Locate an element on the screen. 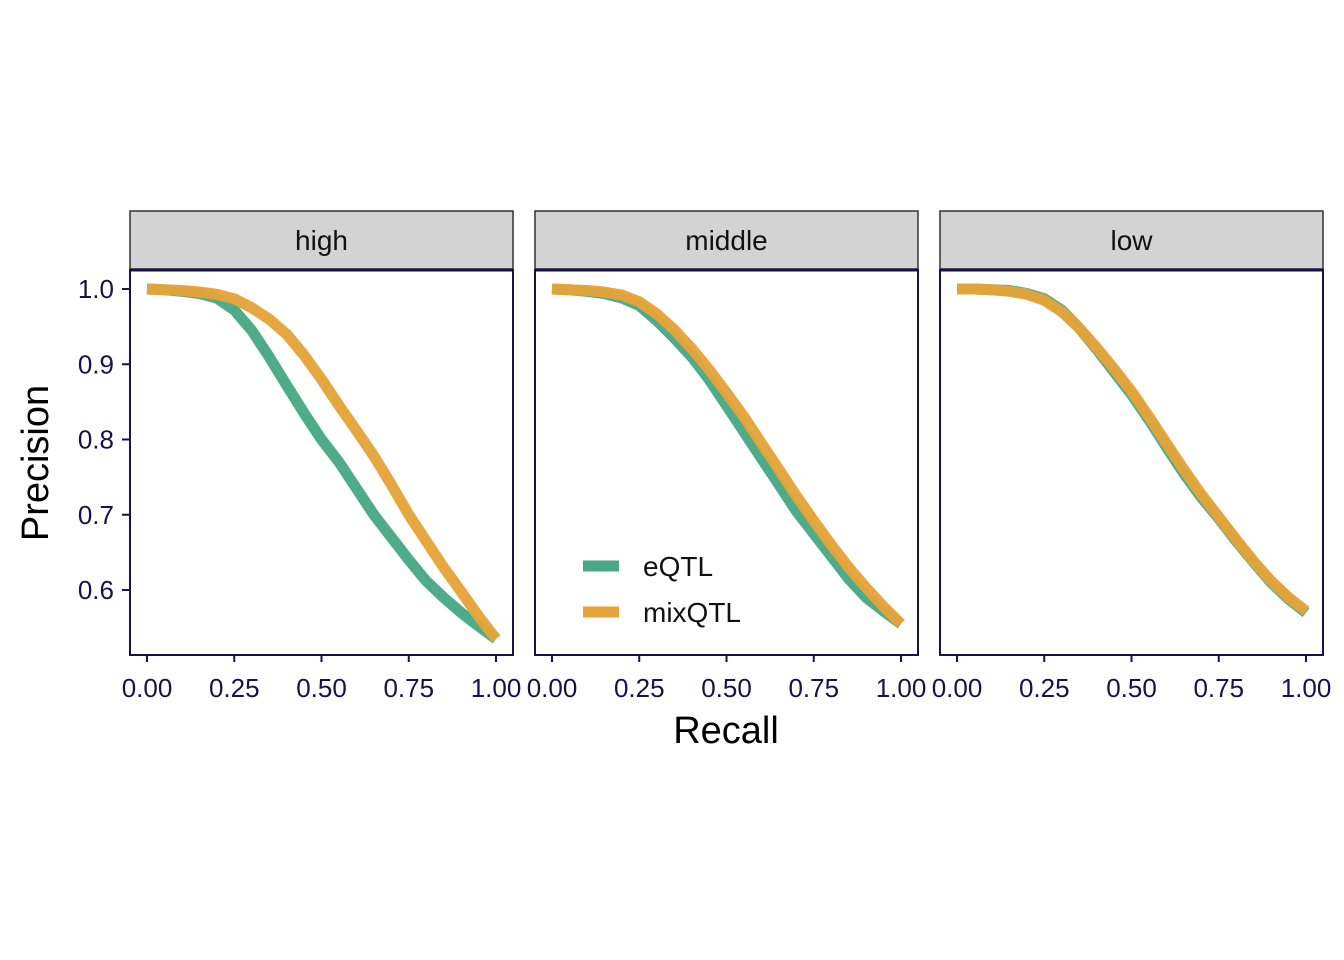 The width and height of the screenshot is (1344, 960). x-axis-title: Recall is located at coordinates (726, 731).